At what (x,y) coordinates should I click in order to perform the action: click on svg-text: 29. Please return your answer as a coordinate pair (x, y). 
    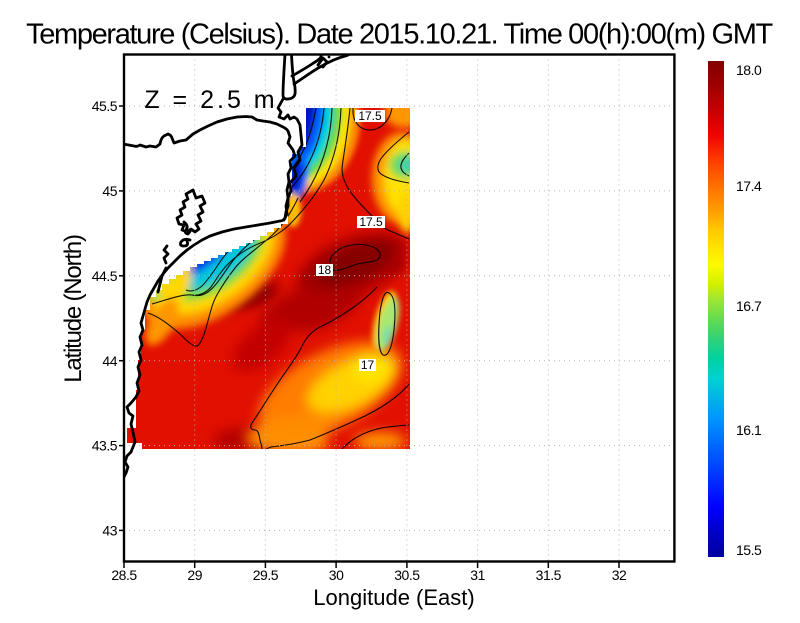
    Looking at the image, I should click on (194, 575).